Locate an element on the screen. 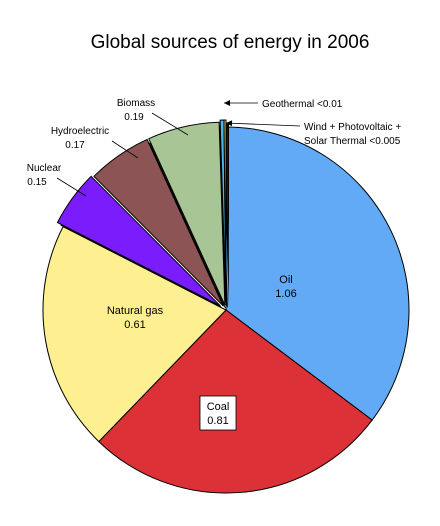 The image size is (440, 526). leader-geothermal-head is located at coordinates (227, 103).